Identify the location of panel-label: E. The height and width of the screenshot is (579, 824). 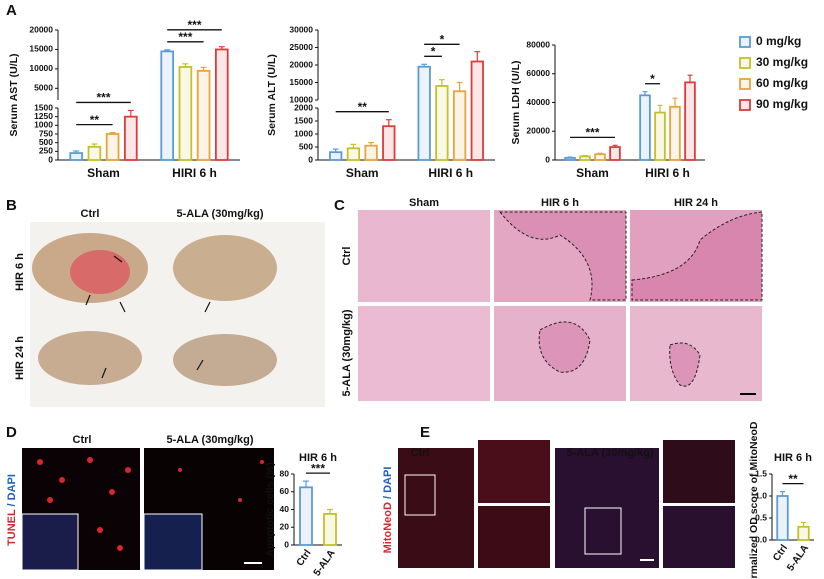
(425, 432).